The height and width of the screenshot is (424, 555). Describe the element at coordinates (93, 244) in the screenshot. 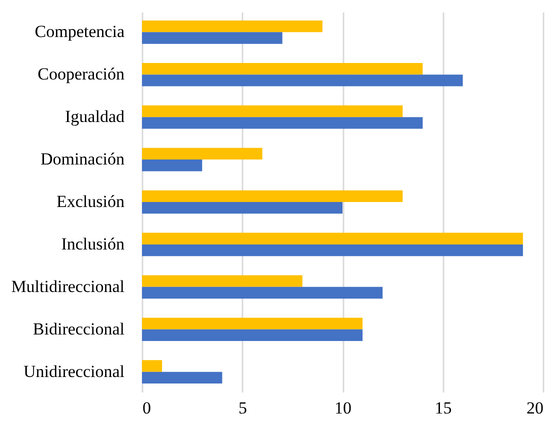

I see `y-tick-label: Inclusión` at that location.